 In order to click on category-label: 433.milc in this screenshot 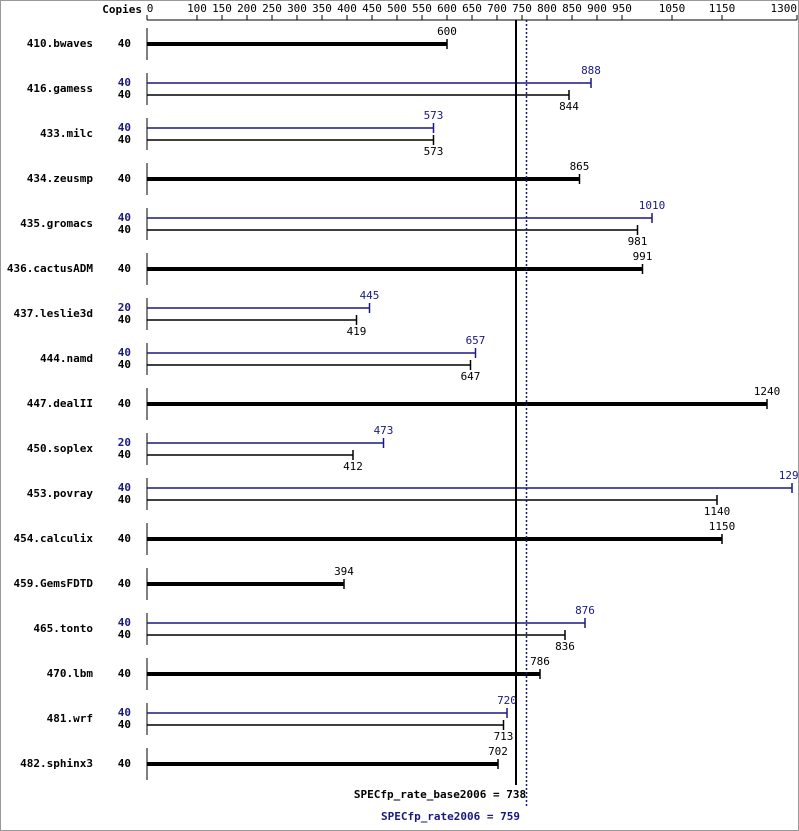, I will do `click(66, 133)`.